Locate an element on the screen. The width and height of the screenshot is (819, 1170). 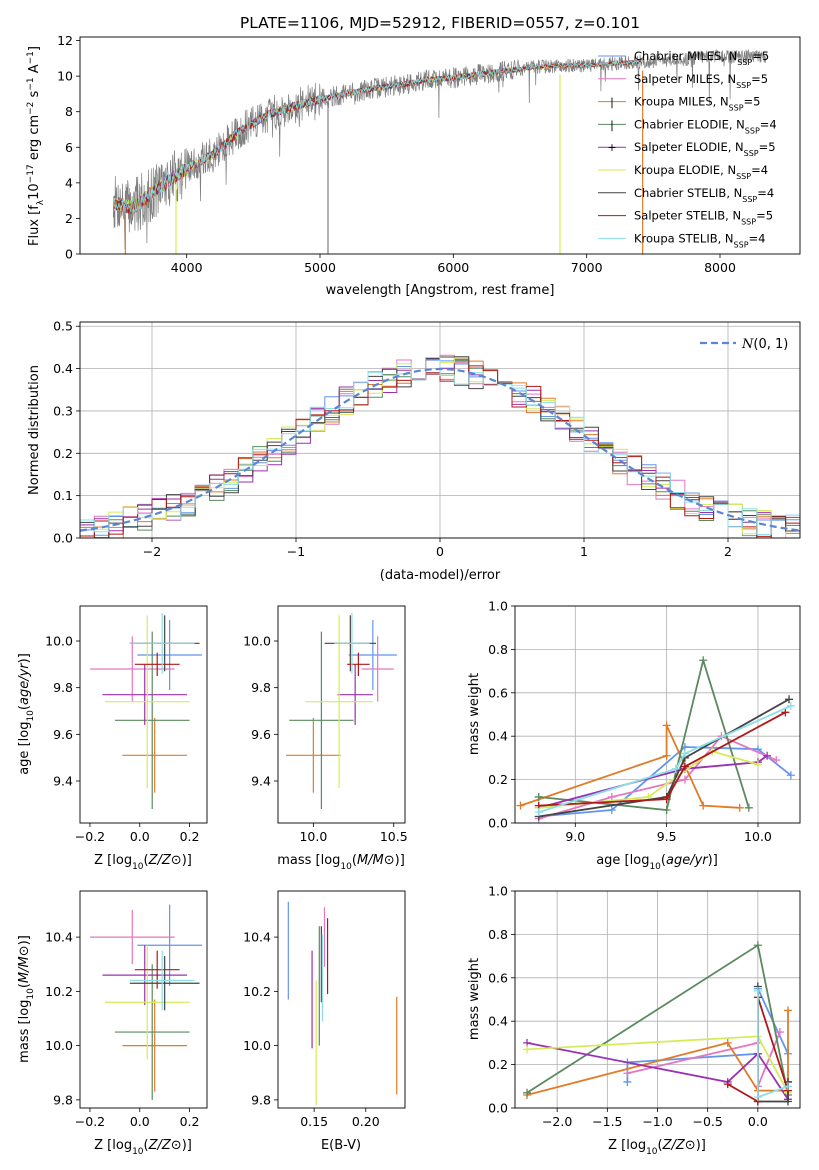
legend-label: Salpeter MILES, NSSP=5 is located at coordinates (701, 81).